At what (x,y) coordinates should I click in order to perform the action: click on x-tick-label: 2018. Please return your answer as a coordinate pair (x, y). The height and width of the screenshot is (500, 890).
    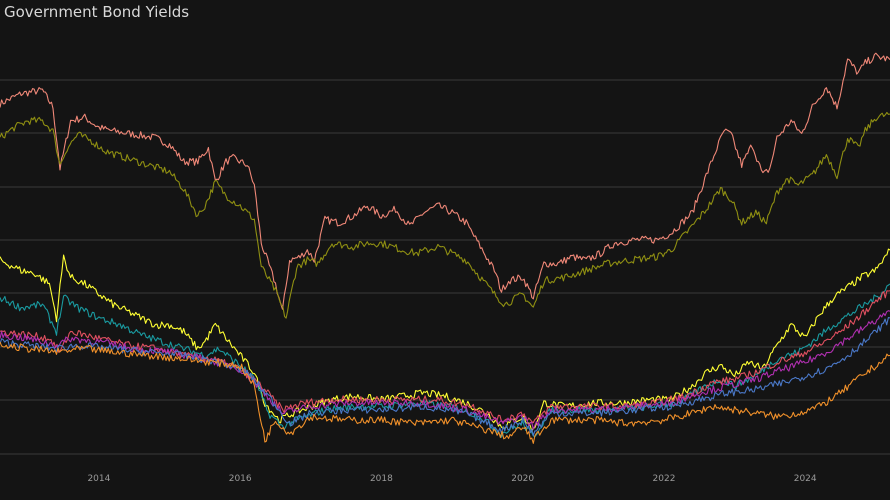
    Looking at the image, I should click on (381, 479).